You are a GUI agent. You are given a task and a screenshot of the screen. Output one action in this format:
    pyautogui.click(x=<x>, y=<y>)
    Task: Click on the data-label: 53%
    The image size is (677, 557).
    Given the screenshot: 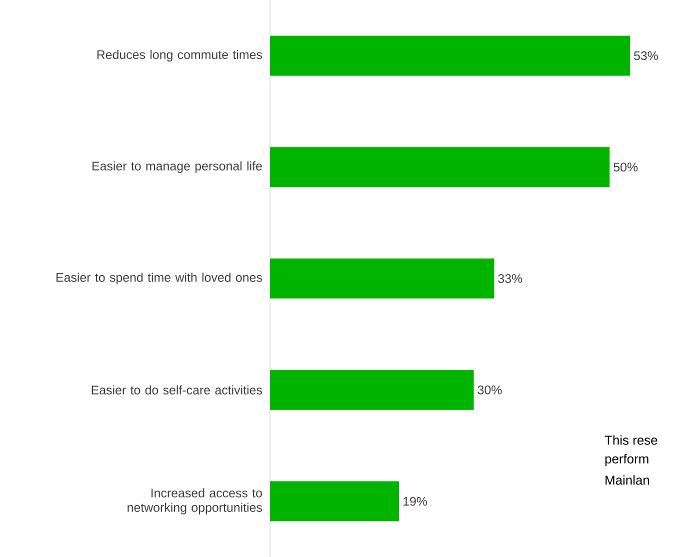 What is the action you would take?
    pyautogui.click(x=646, y=55)
    